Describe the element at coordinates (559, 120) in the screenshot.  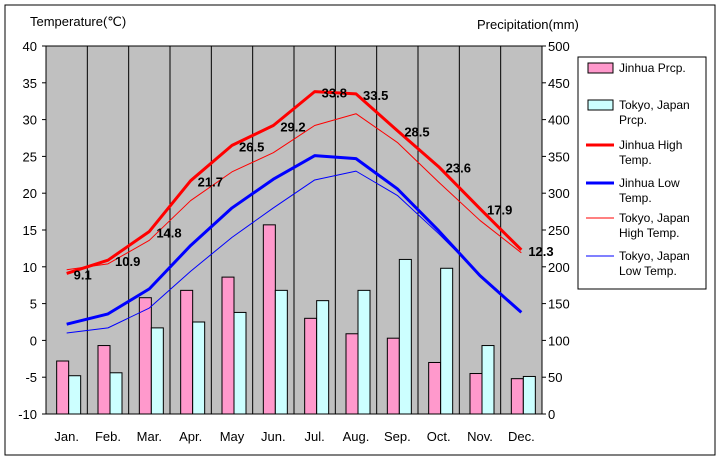
I see `right-axis-tick-label: 400` at that location.